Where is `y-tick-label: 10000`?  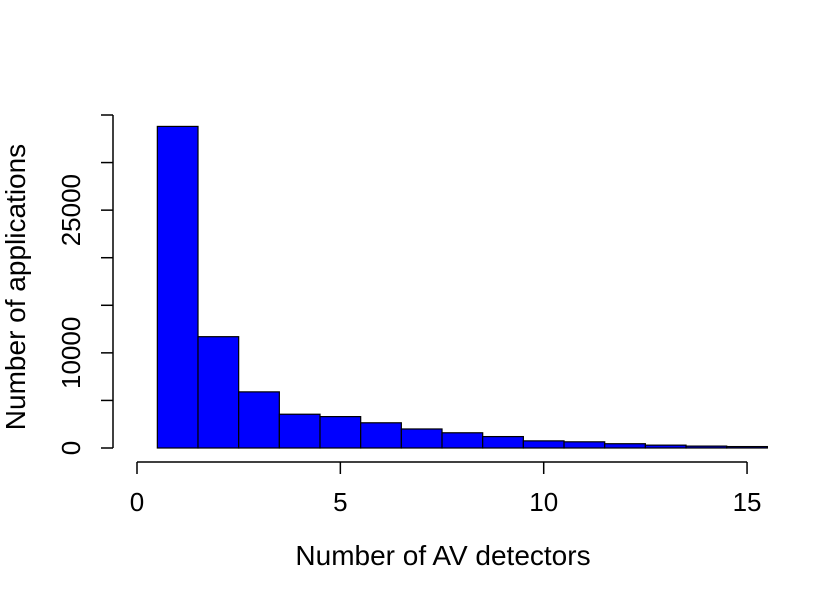
y-tick-label: 10000 is located at coordinates (71, 353).